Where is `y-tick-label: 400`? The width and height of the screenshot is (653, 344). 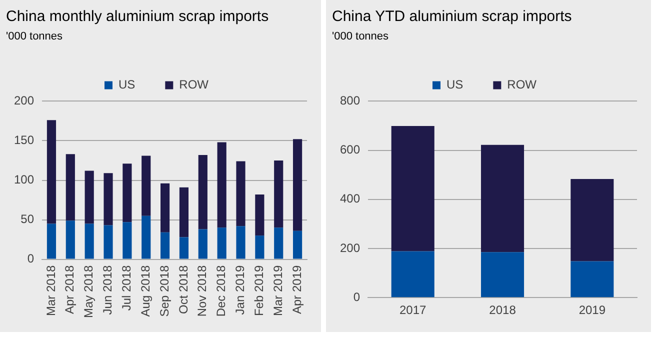 y-tick-label: 400 is located at coordinates (350, 199).